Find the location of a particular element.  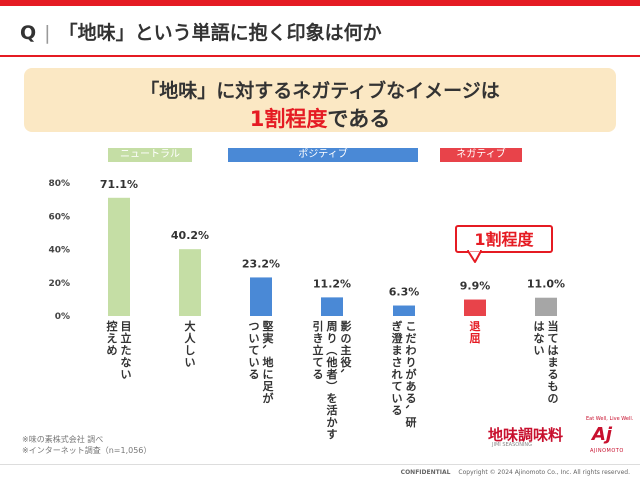

x-label-char: も is located at coordinates (553, 386).